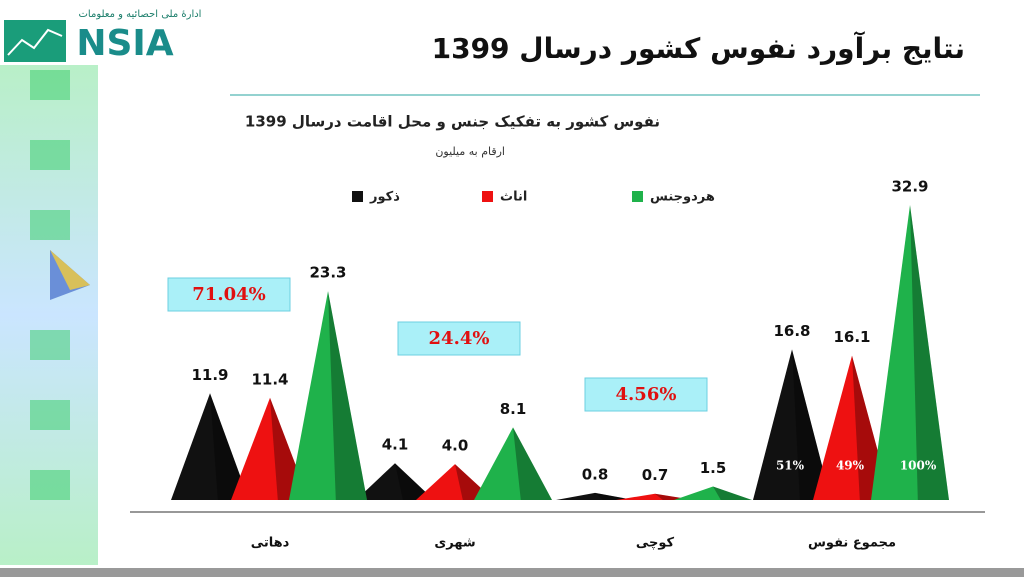  Describe the element at coordinates (513, 197) in the screenshot. I see `legend-label: اناث` at that location.